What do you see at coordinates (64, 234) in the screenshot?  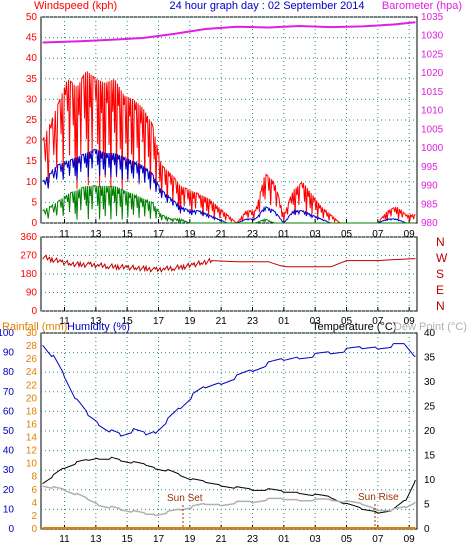 I see `x-tick-label-top: 11` at bounding box center [64, 234].